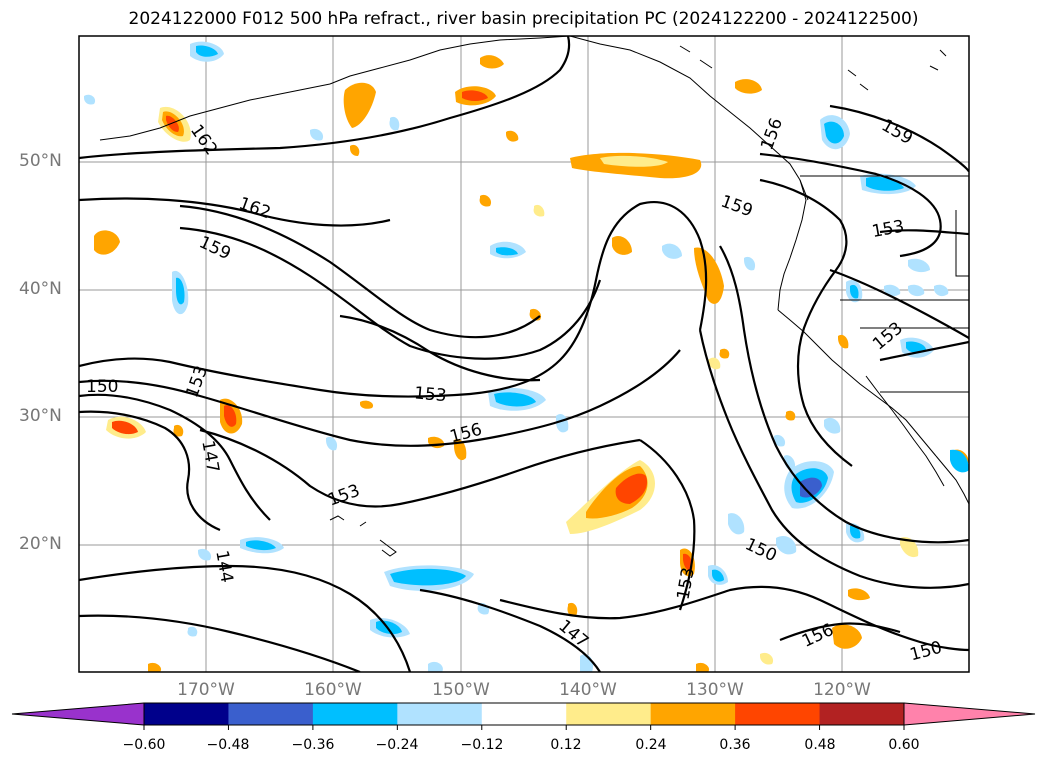 This screenshot has height=765, width=1047. I want to click on coastline-hawaii, so click(363, 536).